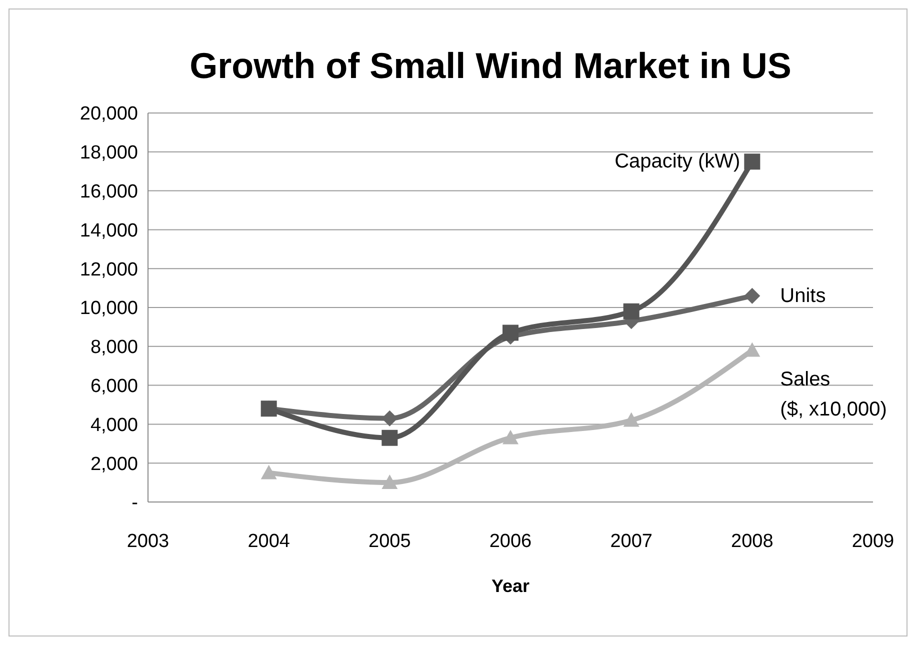 This screenshot has height=645, width=916. What do you see at coordinates (491, 65) in the screenshot?
I see `chart-title: Growth of Small Wind Market in US` at bounding box center [491, 65].